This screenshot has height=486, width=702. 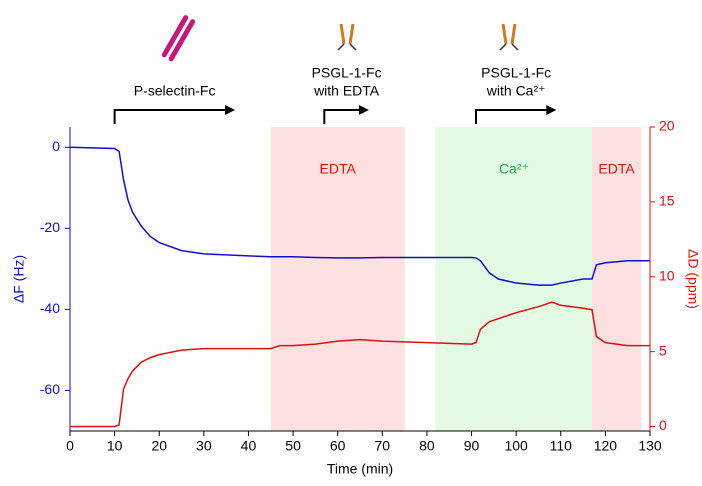 What do you see at coordinates (249, 446) in the screenshot?
I see `x-tick-label: 40` at bounding box center [249, 446].